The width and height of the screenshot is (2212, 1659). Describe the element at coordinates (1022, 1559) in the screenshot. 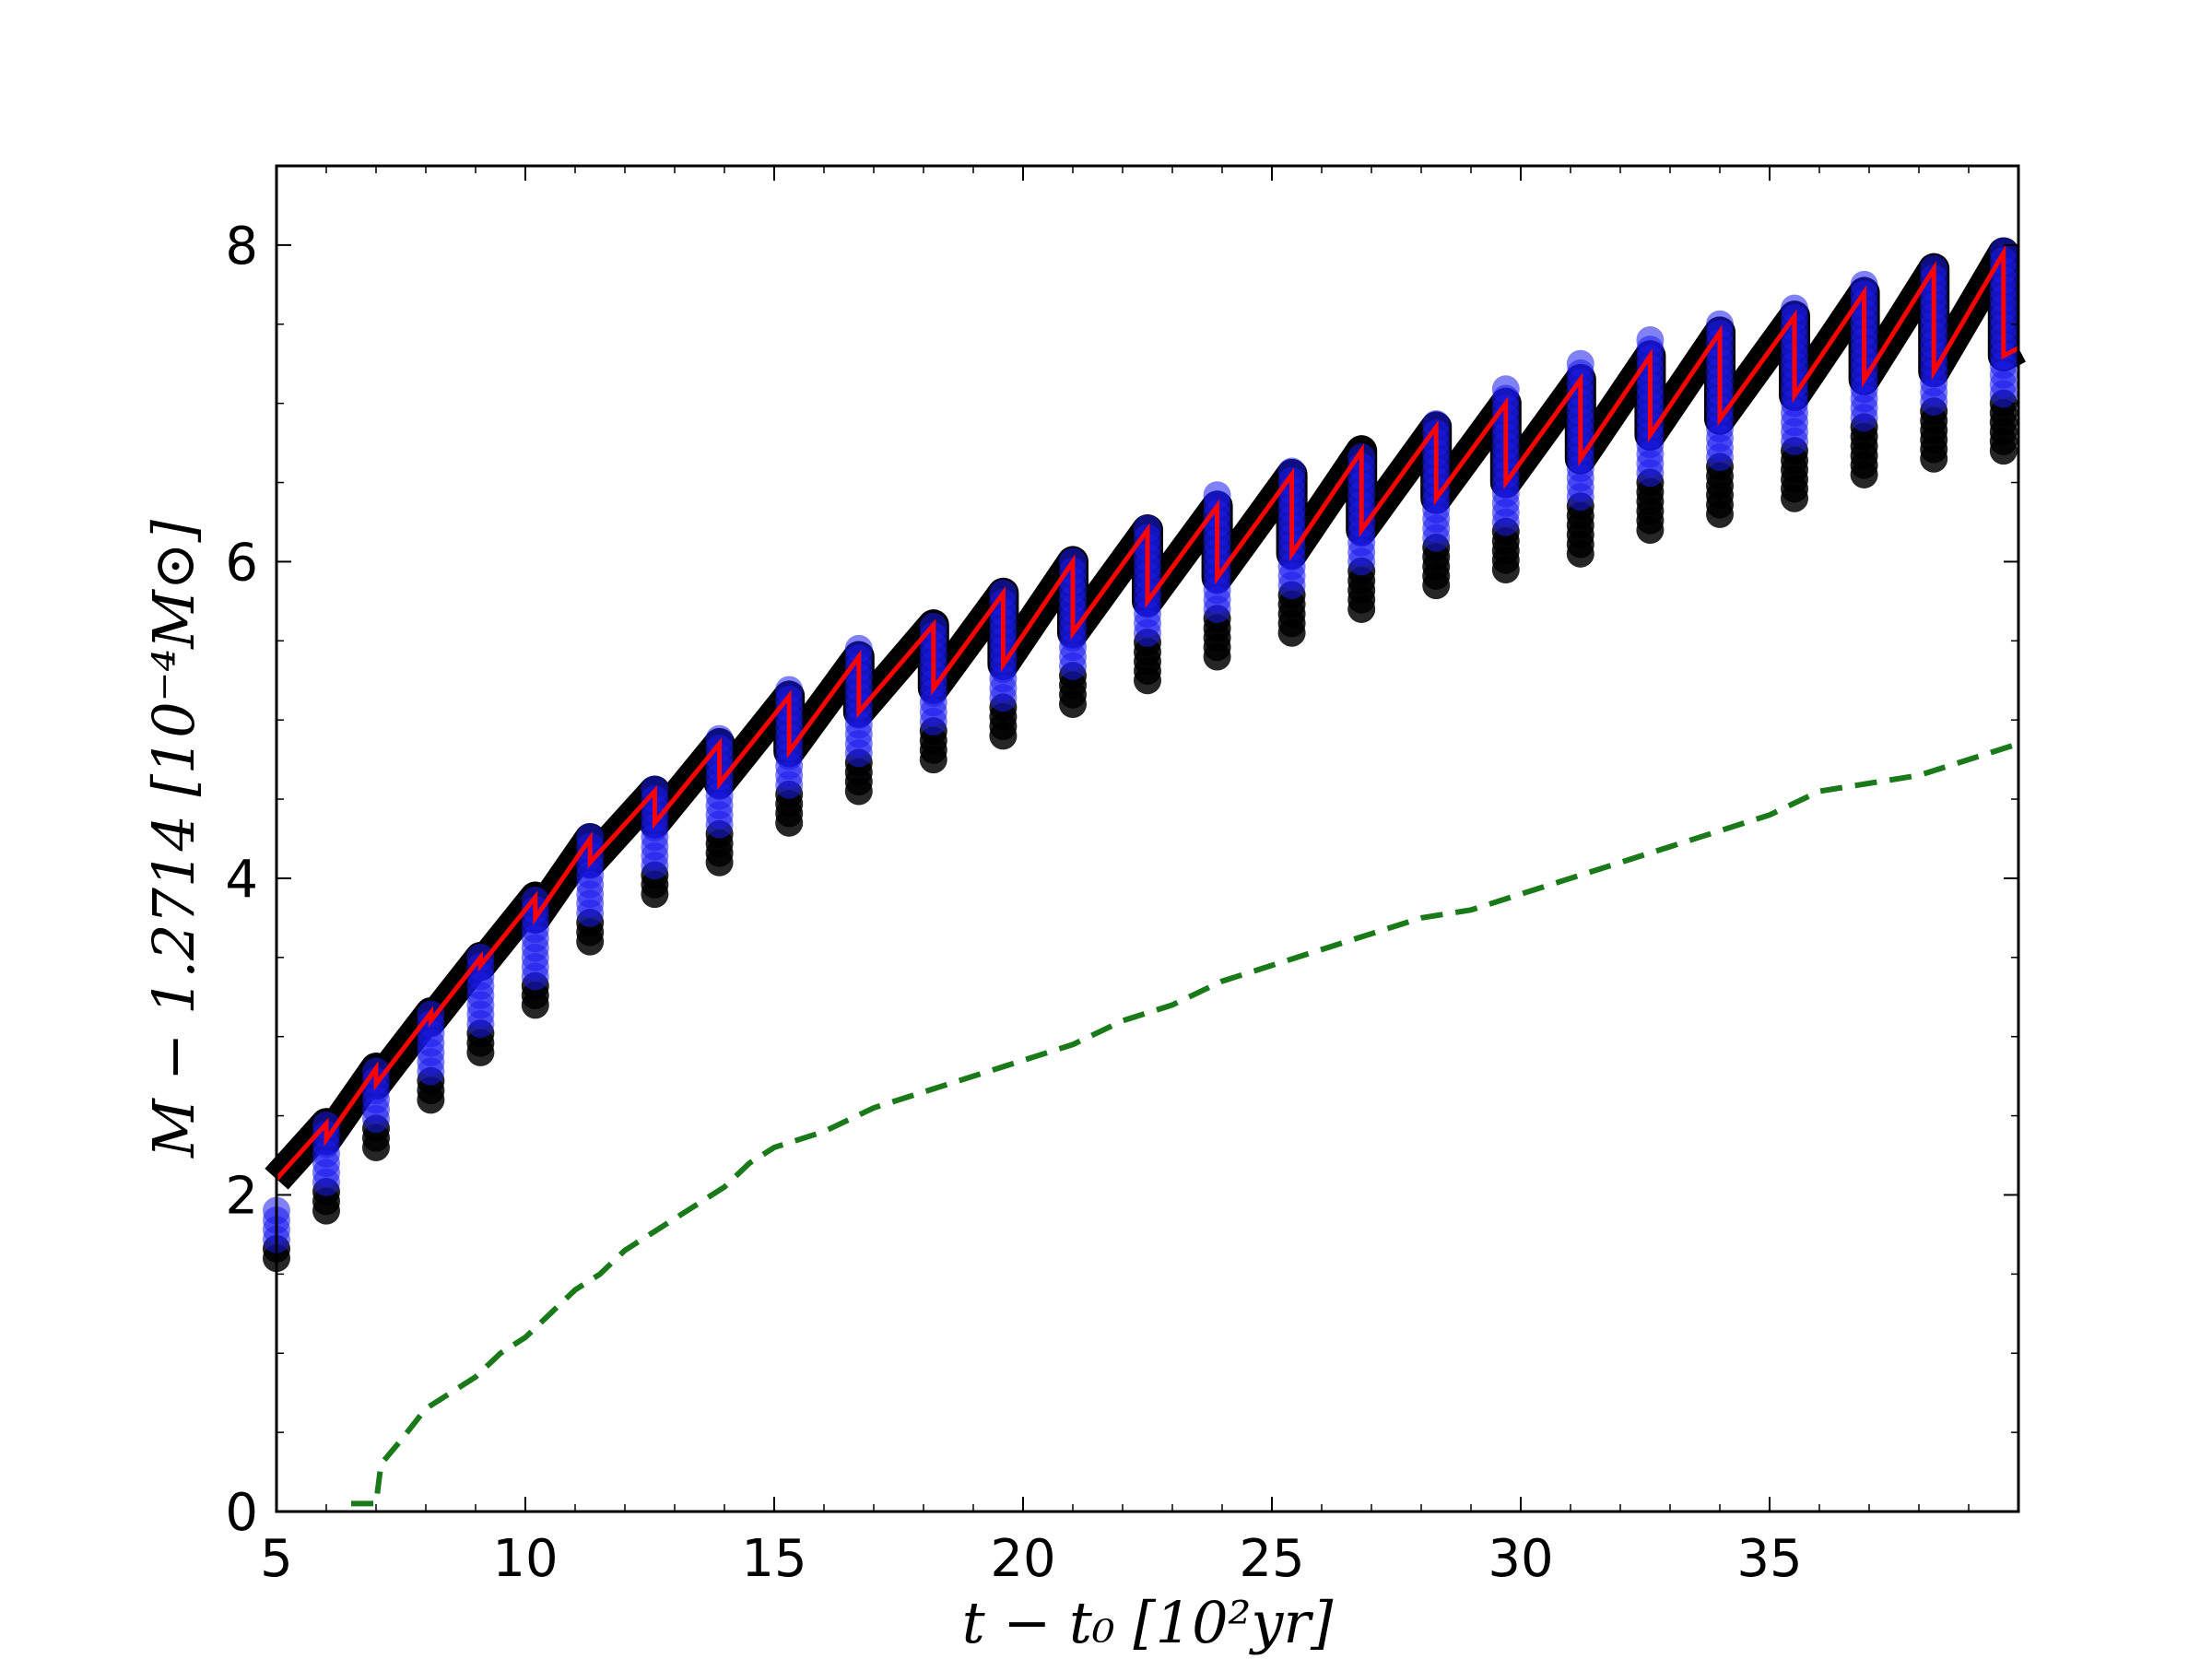

I see `x-tick-label: 20` at that location.